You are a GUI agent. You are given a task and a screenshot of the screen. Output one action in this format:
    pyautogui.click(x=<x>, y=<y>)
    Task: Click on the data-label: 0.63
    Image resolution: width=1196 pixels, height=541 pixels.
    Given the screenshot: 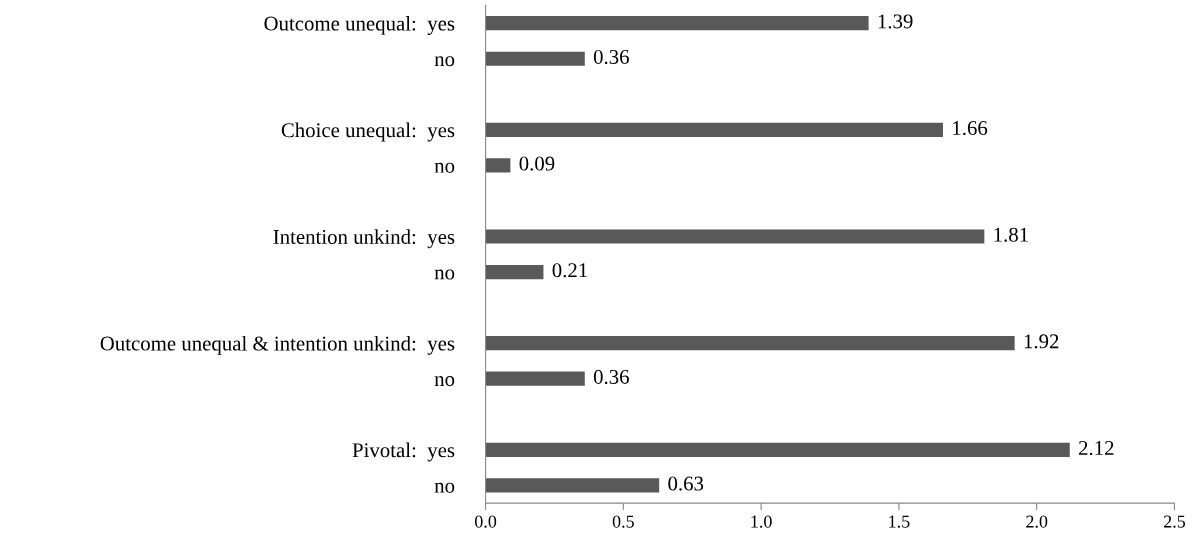 What is the action you would take?
    pyautogui.click(x=686, y=483)
    